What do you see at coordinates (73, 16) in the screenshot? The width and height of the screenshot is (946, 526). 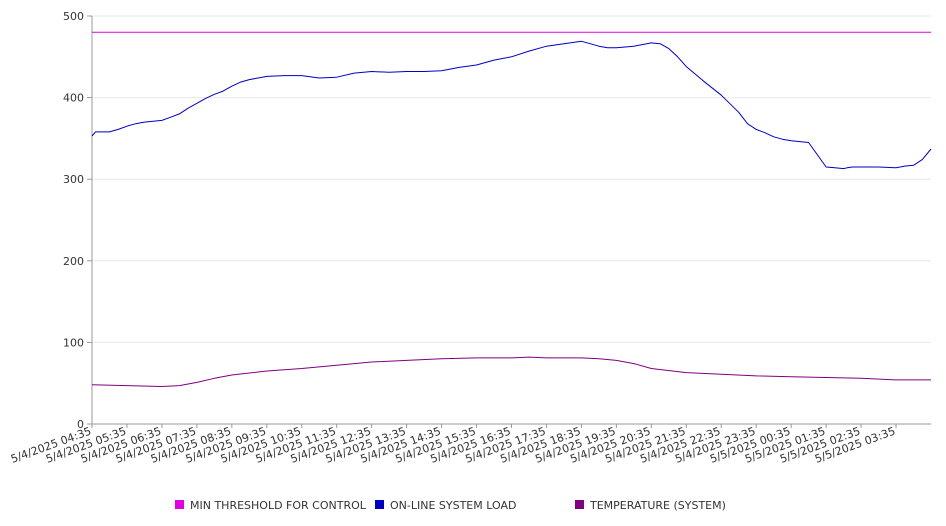 I see `y-tick-label-5: 500` at bounding box center [73, 16].